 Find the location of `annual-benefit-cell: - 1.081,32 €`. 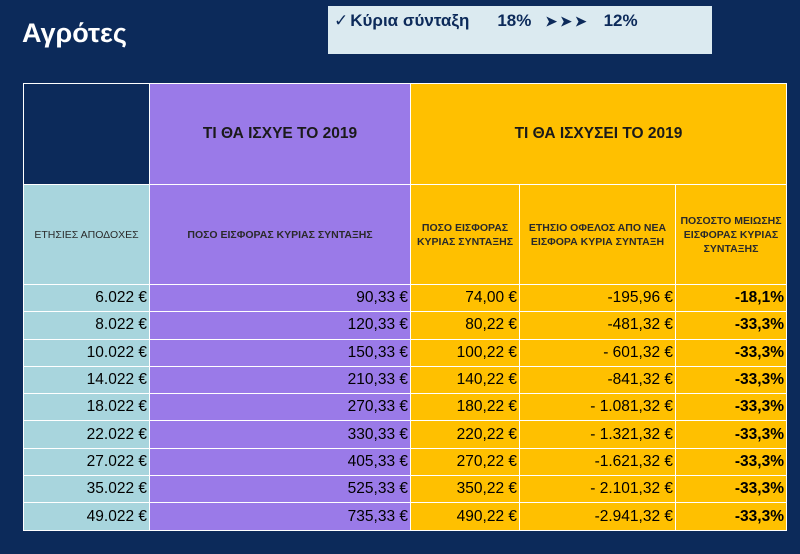

annual-benefit-cell: - 1.081,32 € is located at coordinates (597, 407).